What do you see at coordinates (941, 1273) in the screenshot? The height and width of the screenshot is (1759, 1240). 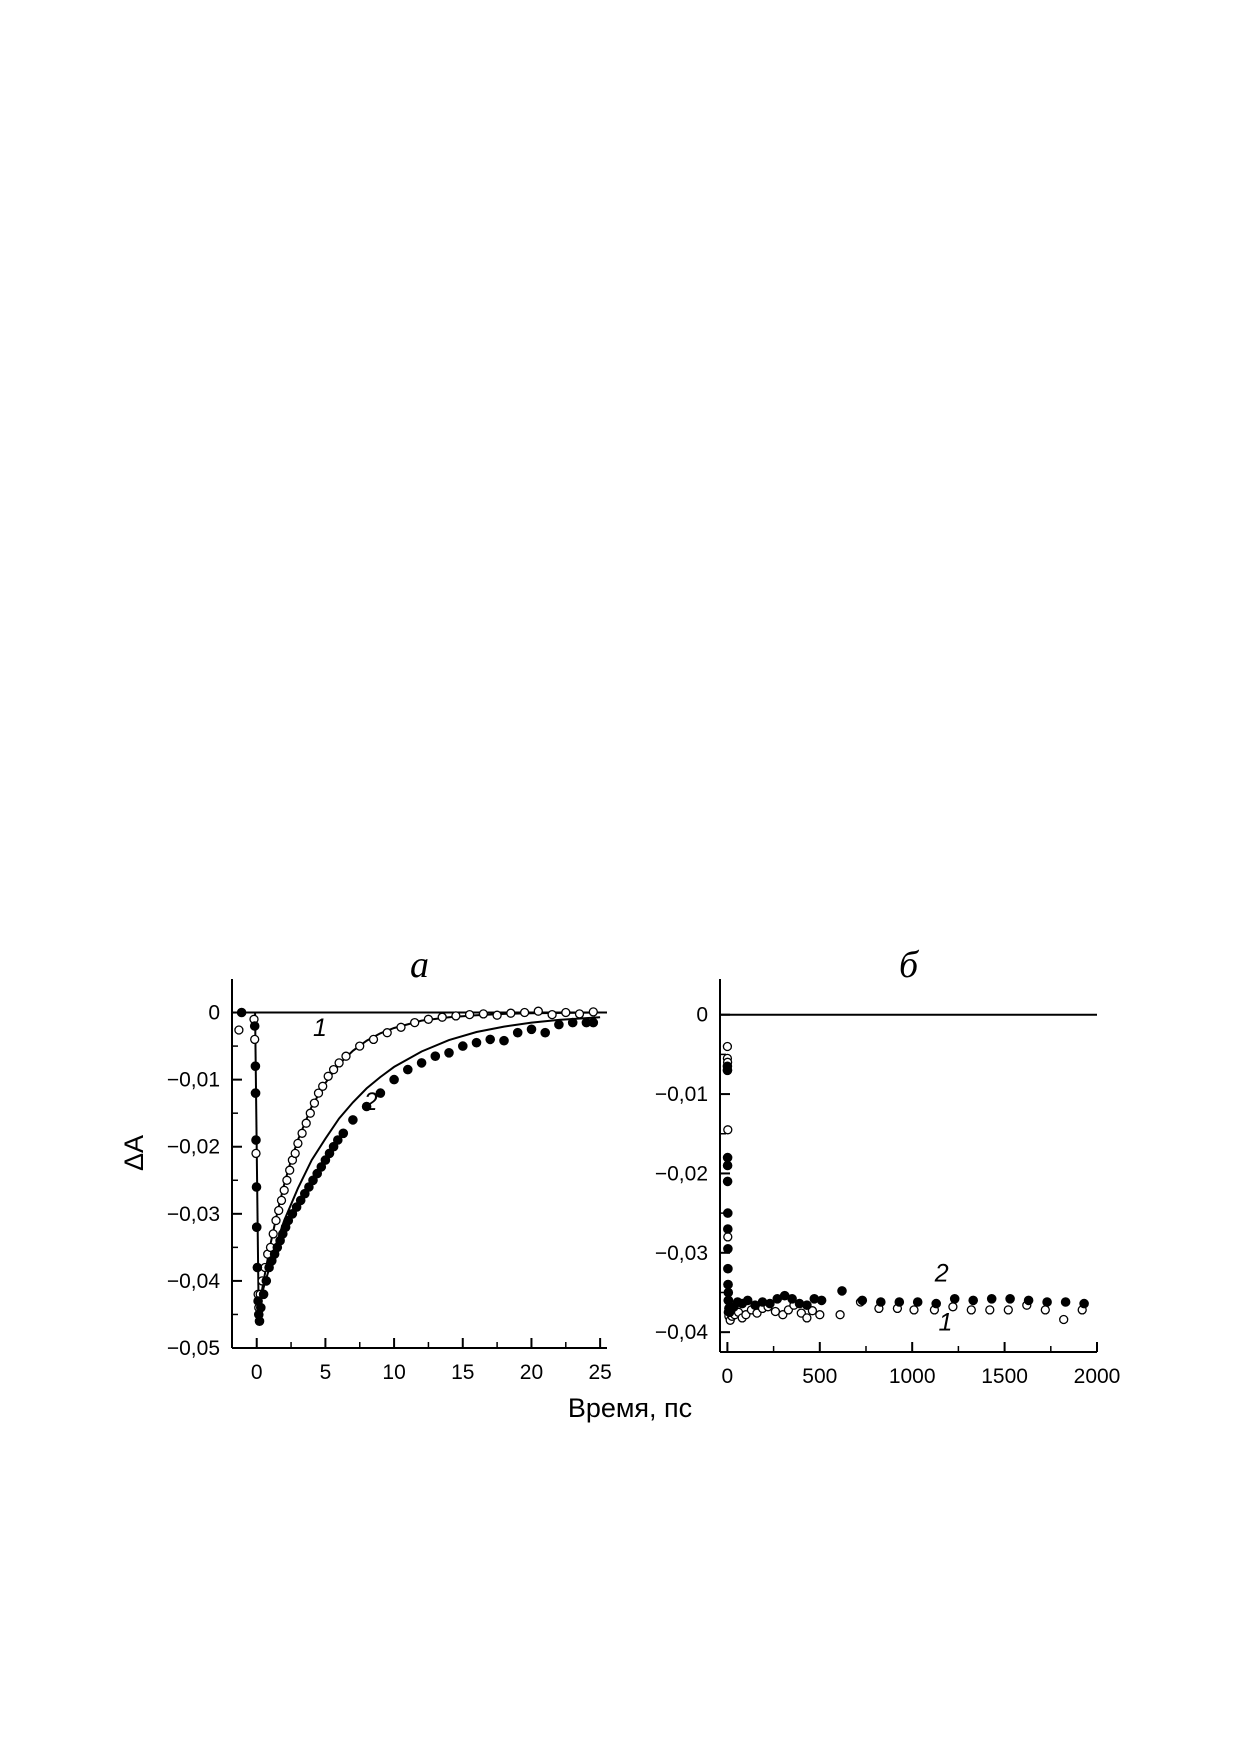 I see `curve-label: 2` at bounding box center [941, 1273].